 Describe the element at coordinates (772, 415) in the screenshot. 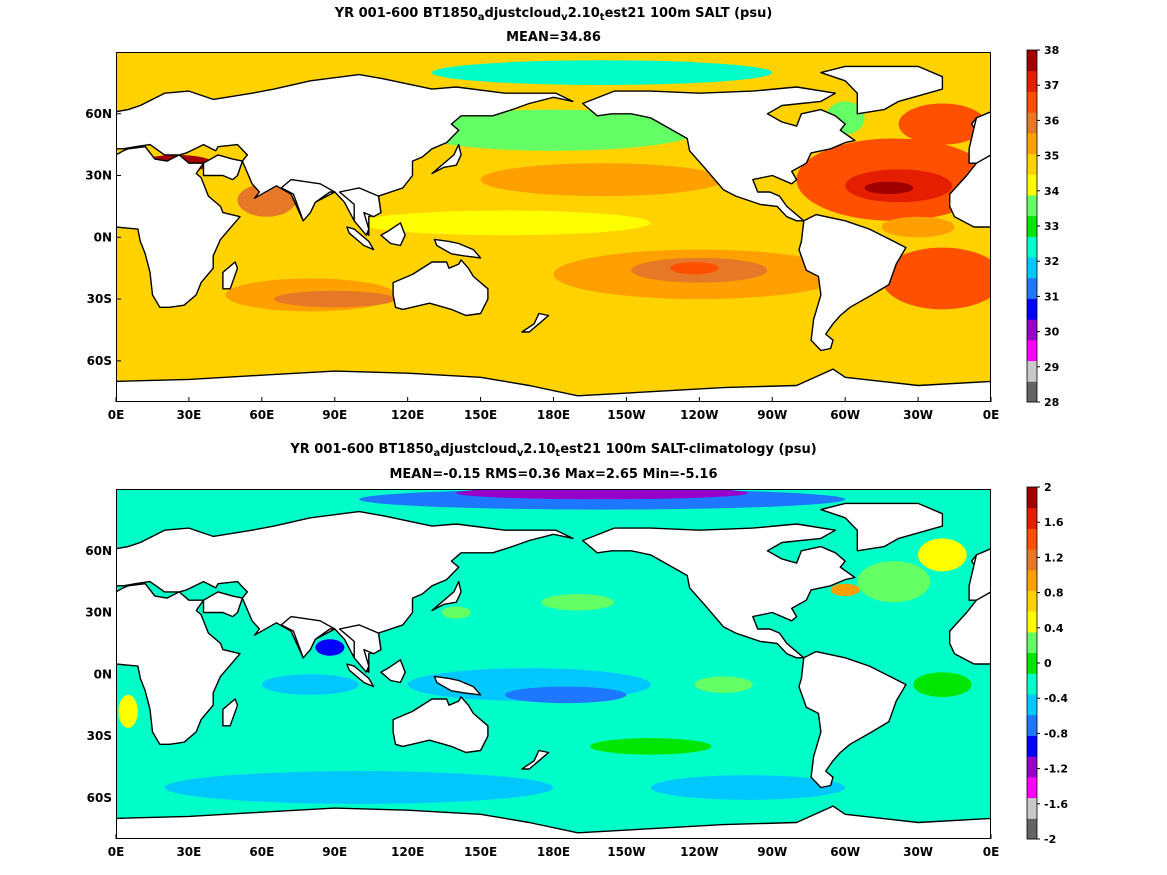

I see `x-tick-label: 90W` at that location.